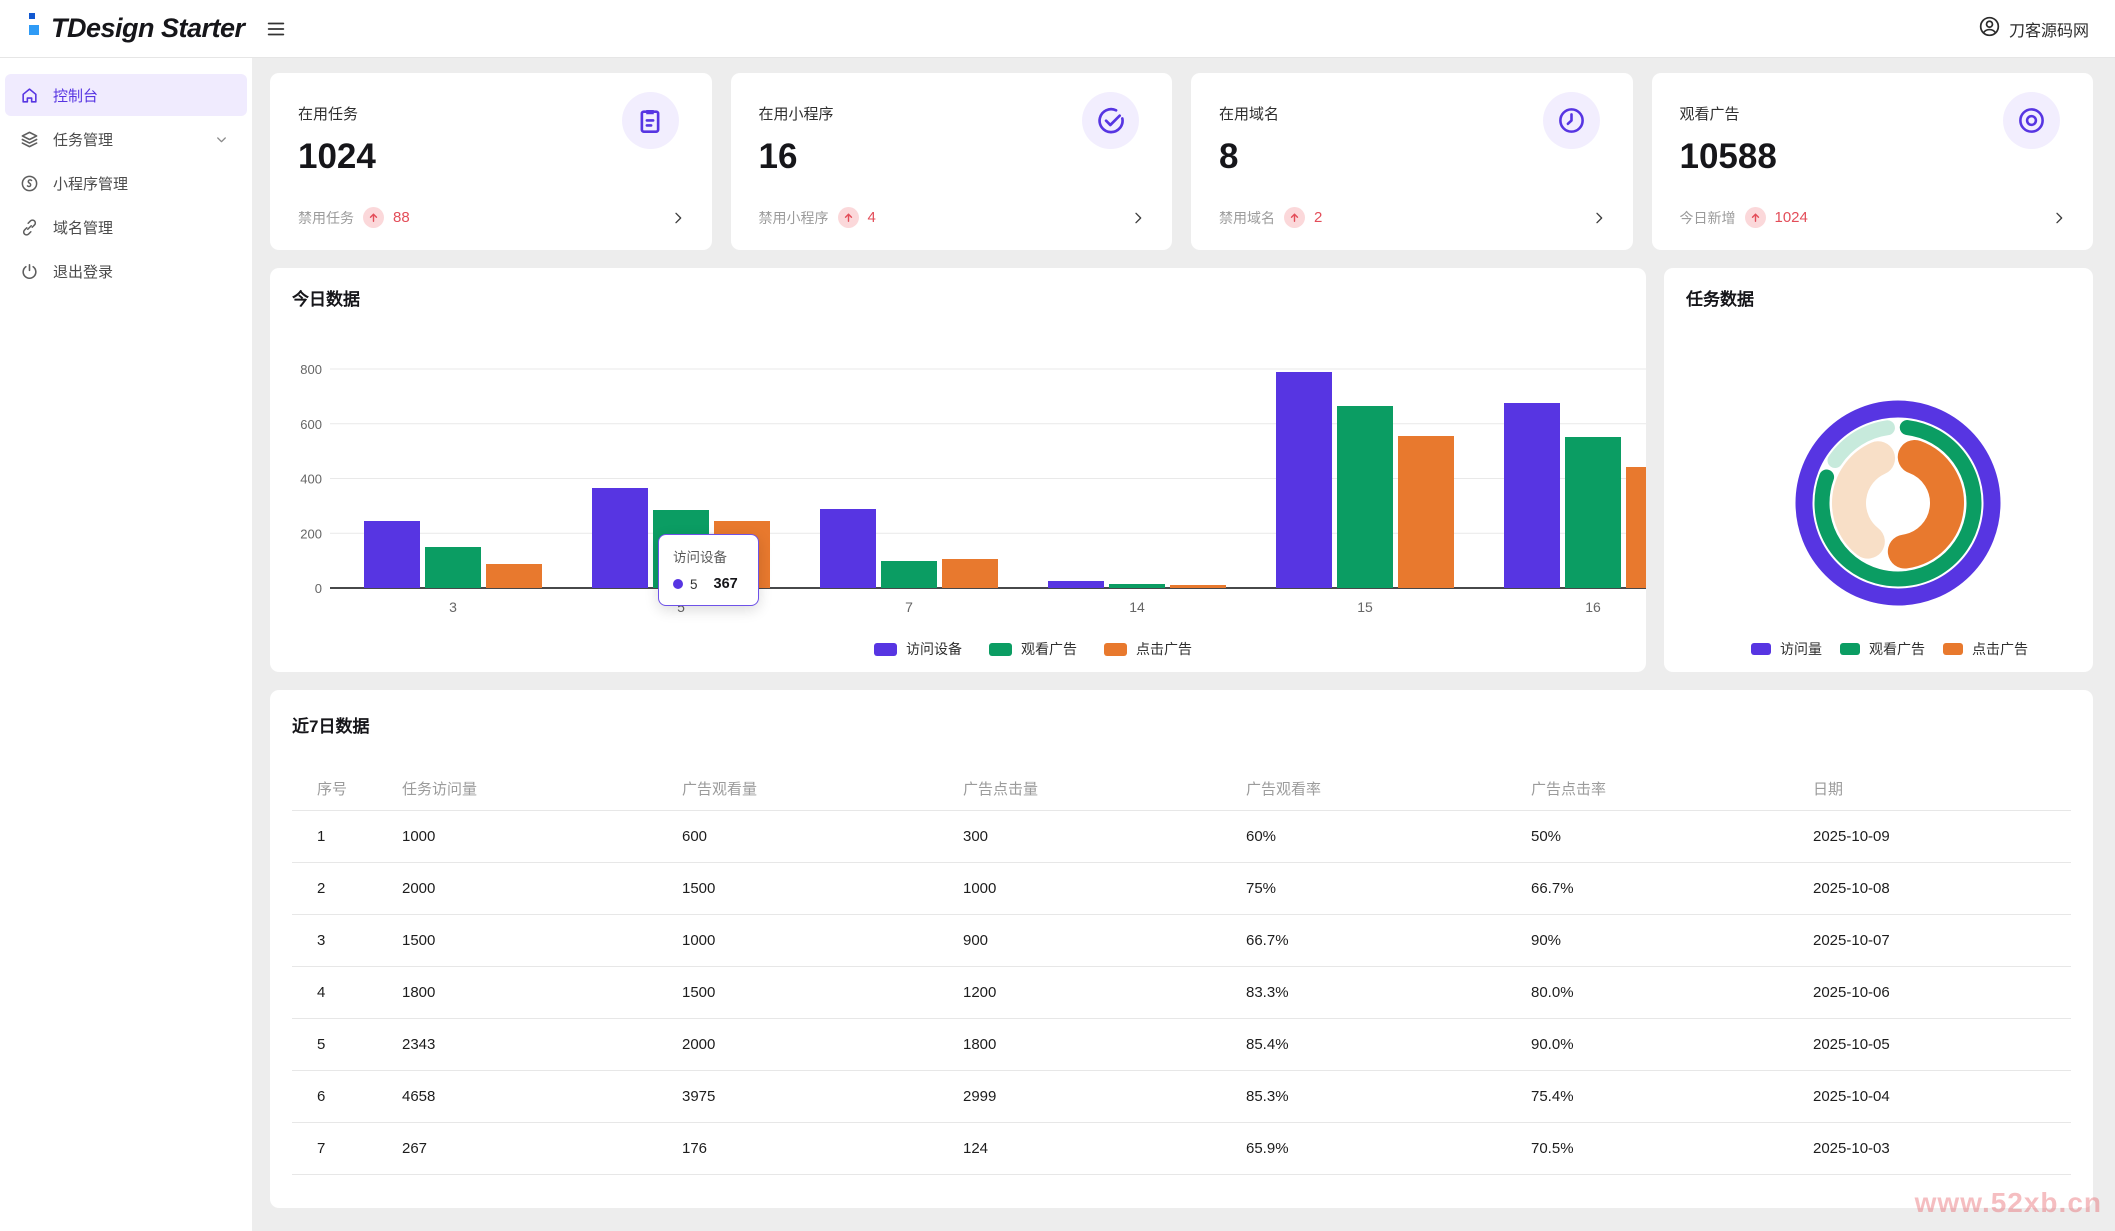 The width and height of the screenshot is (2115, 1231). What do you see at coordinates (311, 369) in the screenshot?
I see `y-axis-tick: 800` at bounding box center [311, 369].